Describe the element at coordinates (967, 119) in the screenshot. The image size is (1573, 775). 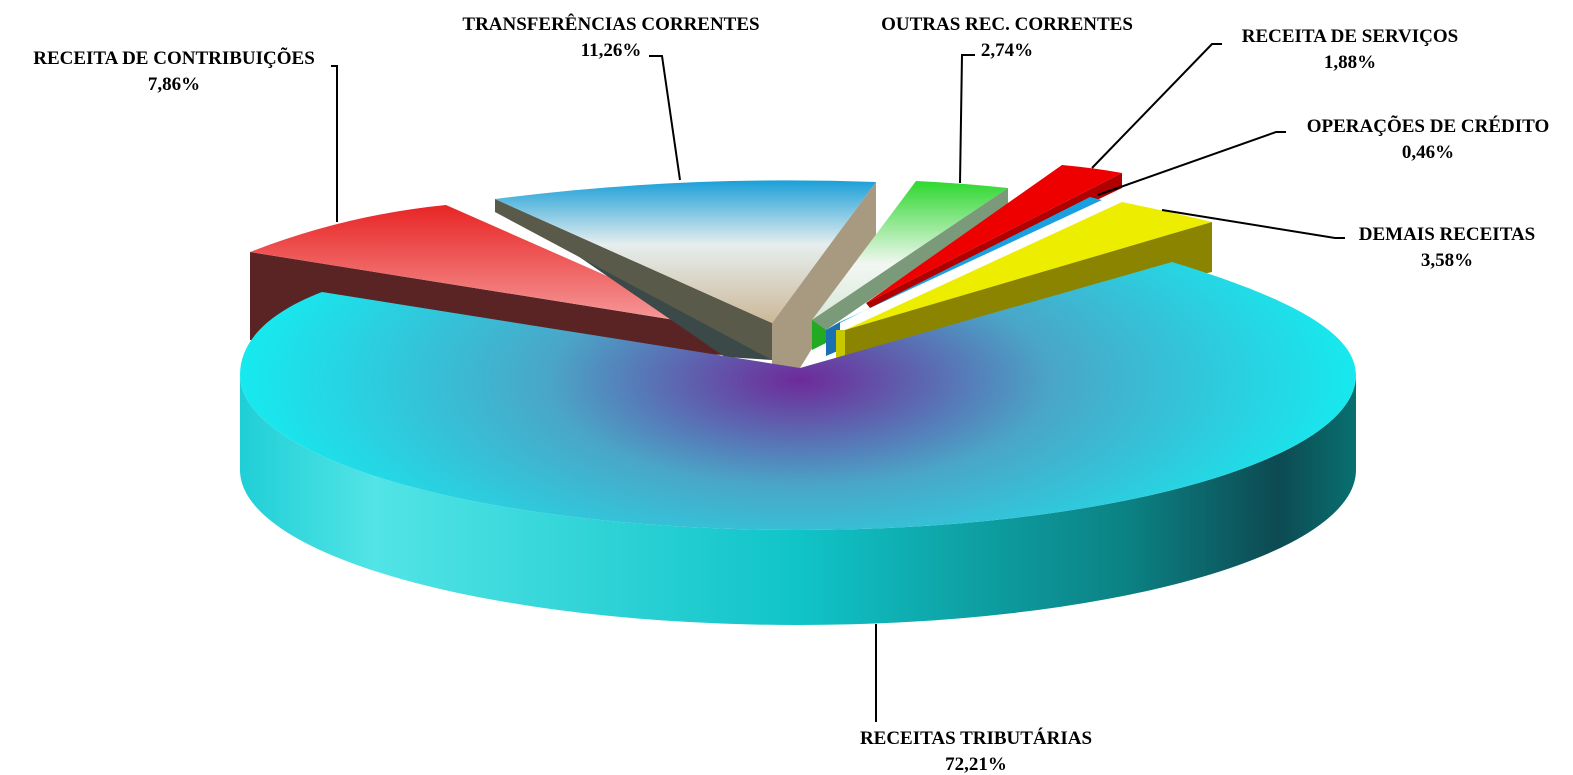
I see `leader-line-outras-rec-correntes` at that location.